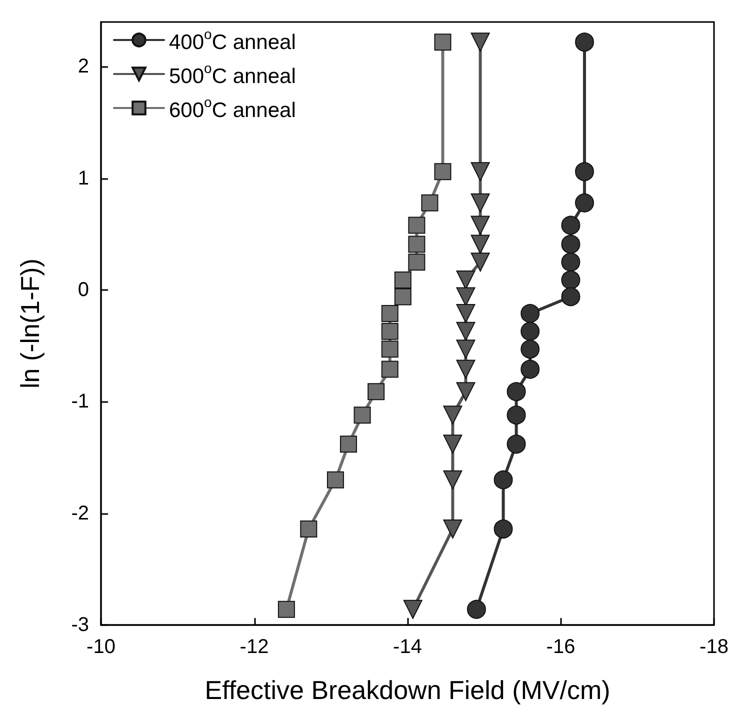 This screenshot has height=727, width=739. I want to click on x-axis-title: Effective Breakdown Field (MV/cm), so click(407, 690).